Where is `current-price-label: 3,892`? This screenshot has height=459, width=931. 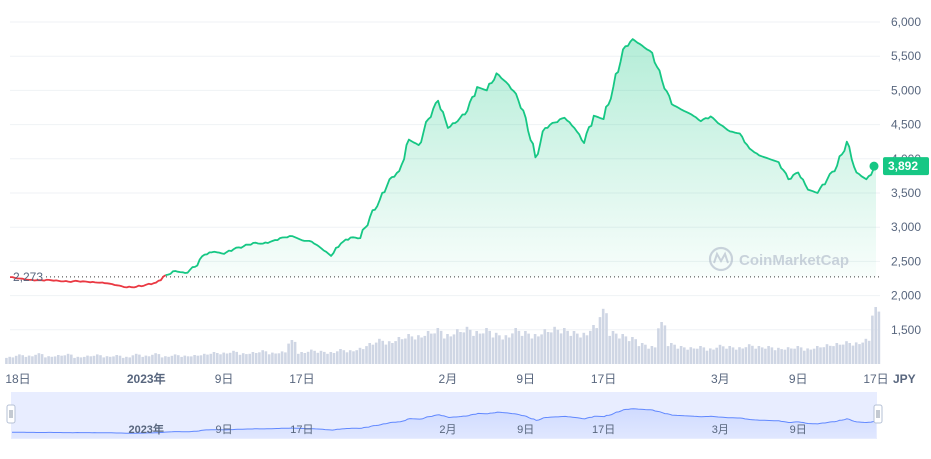
current-price-label: 3,892 is located at coordinates (903, 166).